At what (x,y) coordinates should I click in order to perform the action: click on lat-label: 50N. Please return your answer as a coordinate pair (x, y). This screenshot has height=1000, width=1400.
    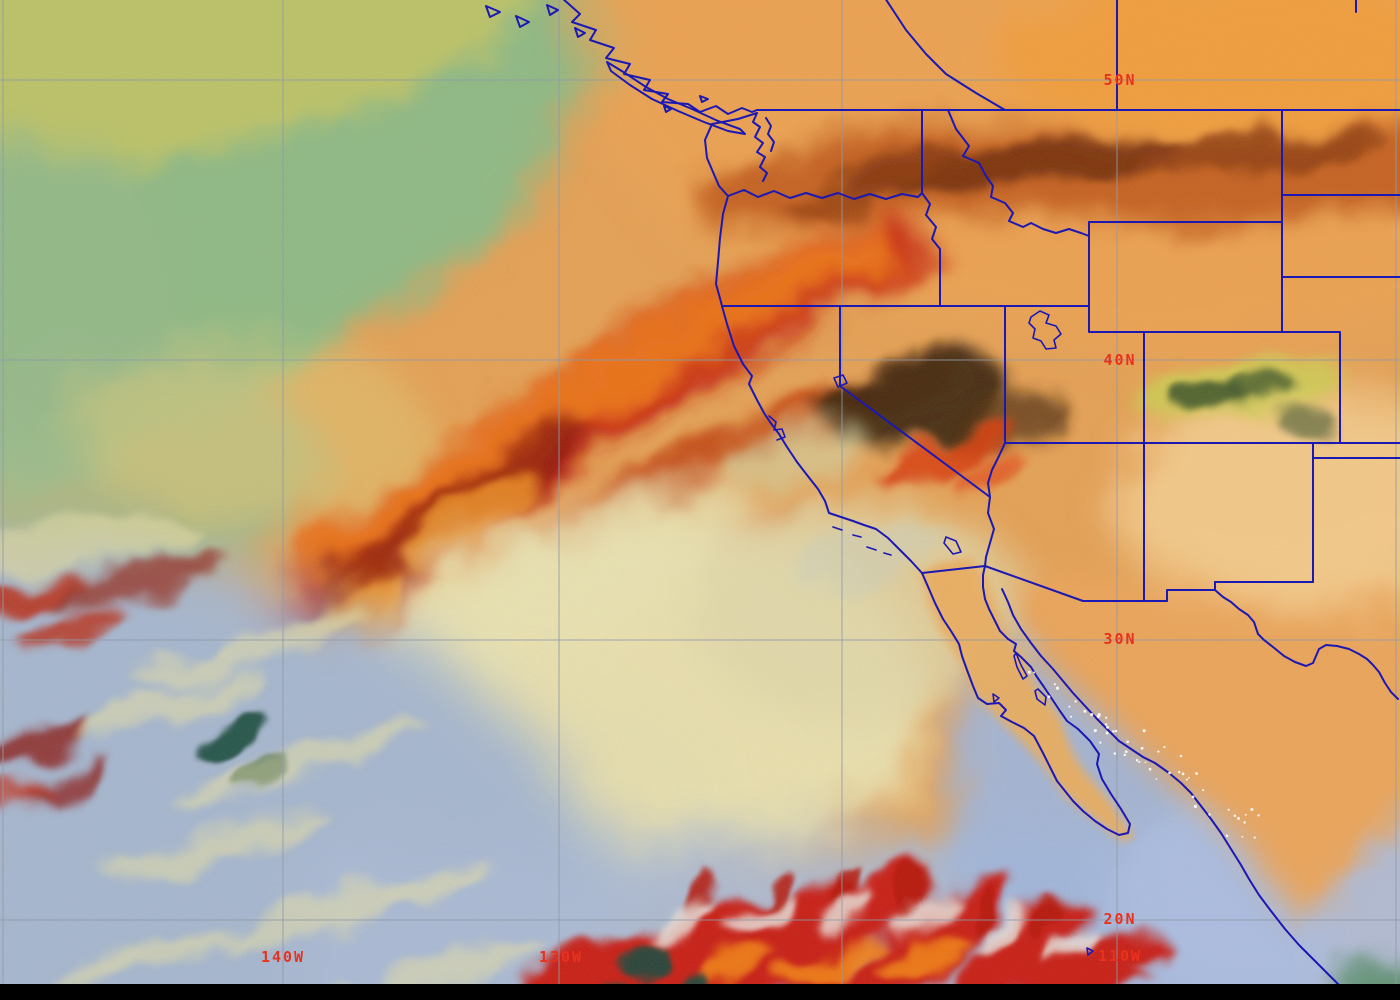
    Looking at the image, I should click on (1119, 80).